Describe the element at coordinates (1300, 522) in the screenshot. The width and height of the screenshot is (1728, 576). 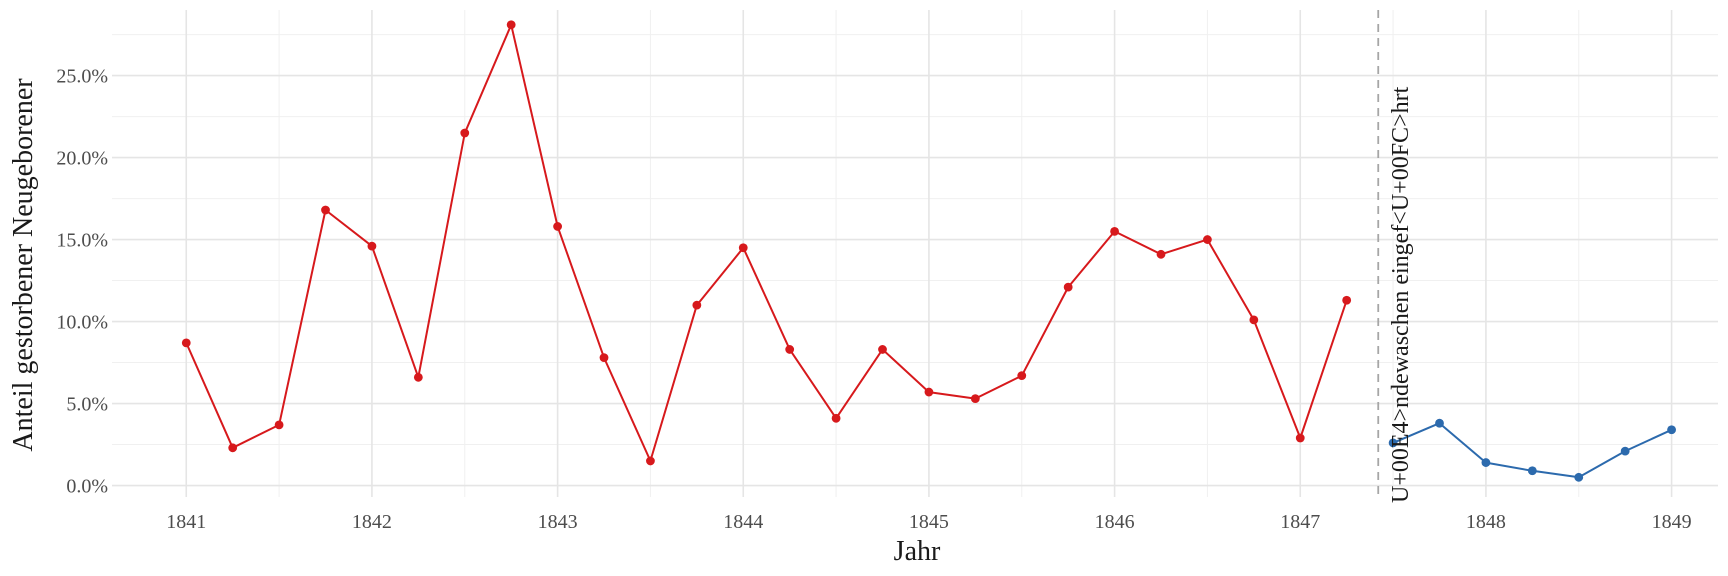
I see `x-tick-label: 1847` at that location.